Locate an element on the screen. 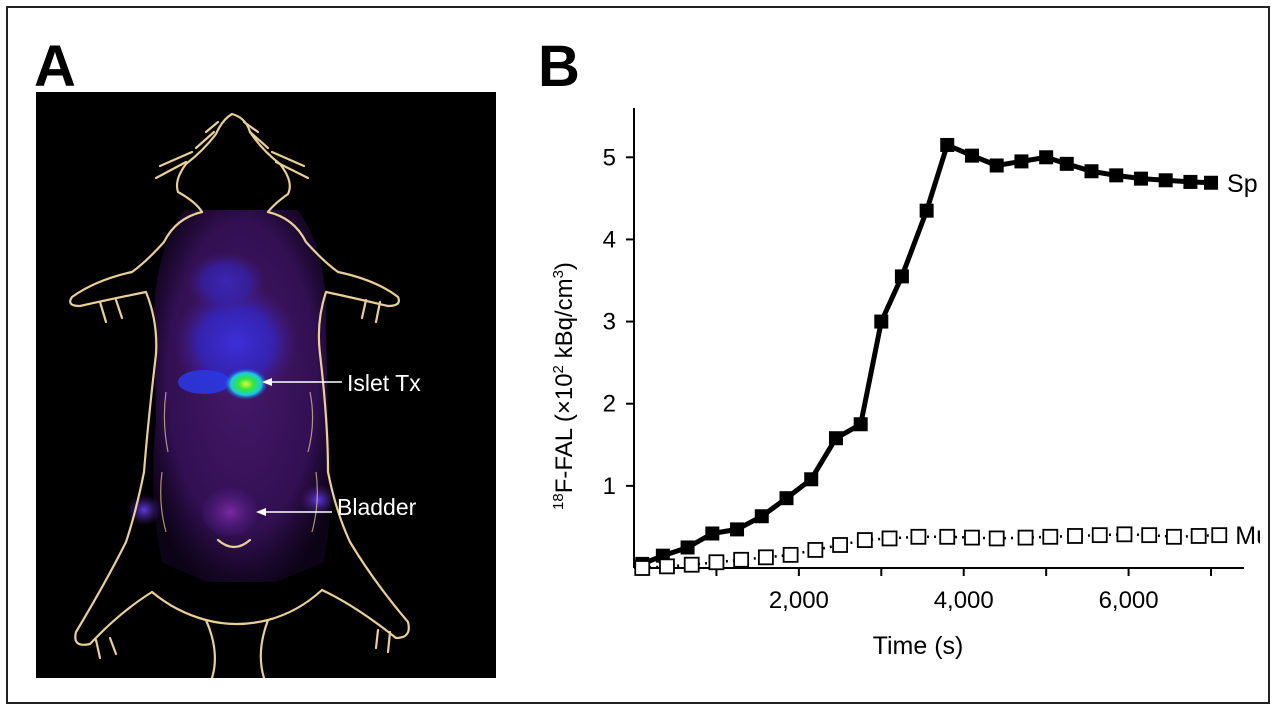 The height and width of the screenshot is (714, 1280). panel-b-letter: B is located at coordinates (559, 66).